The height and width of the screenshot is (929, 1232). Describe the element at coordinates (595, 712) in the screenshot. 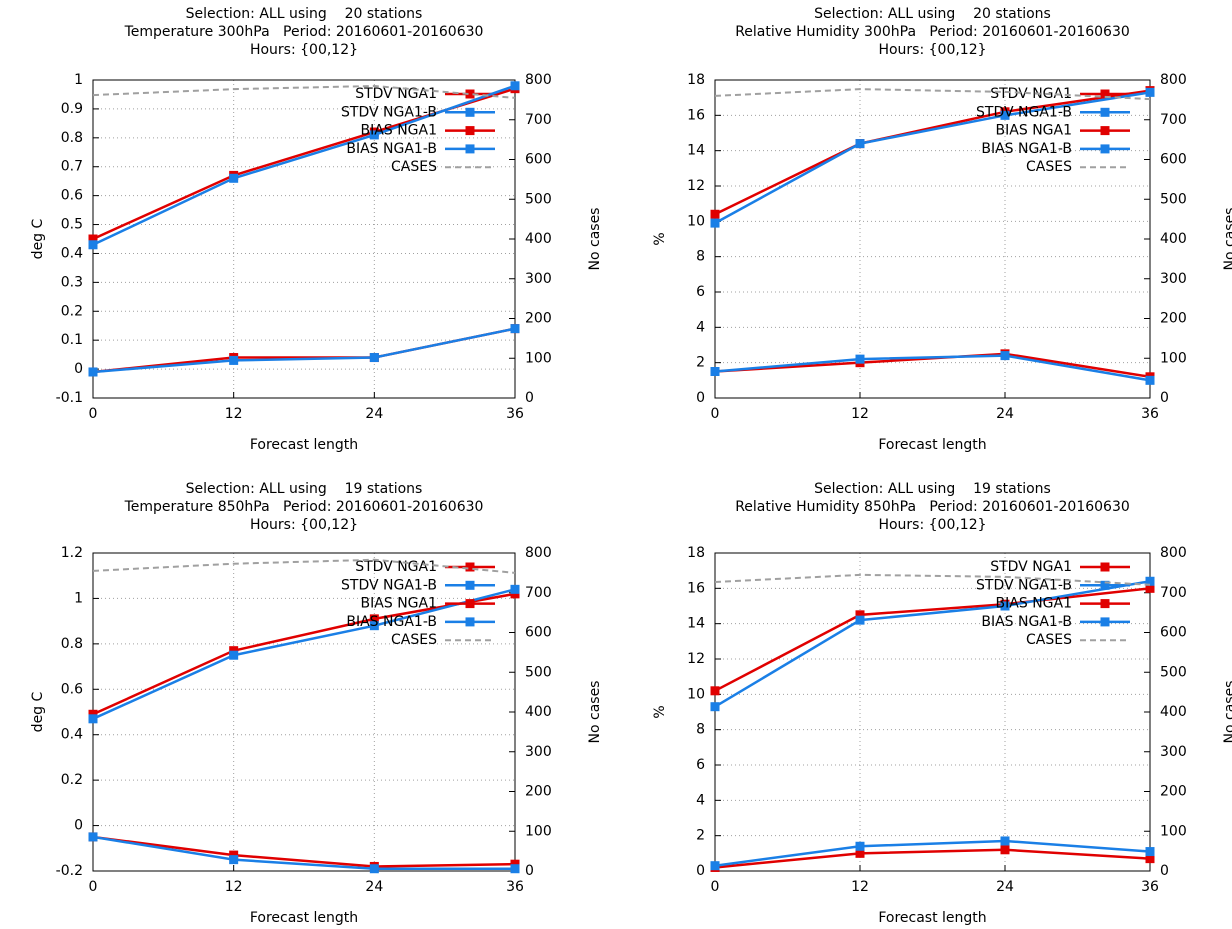

I see `y2-axis-label: No cases` at that location.